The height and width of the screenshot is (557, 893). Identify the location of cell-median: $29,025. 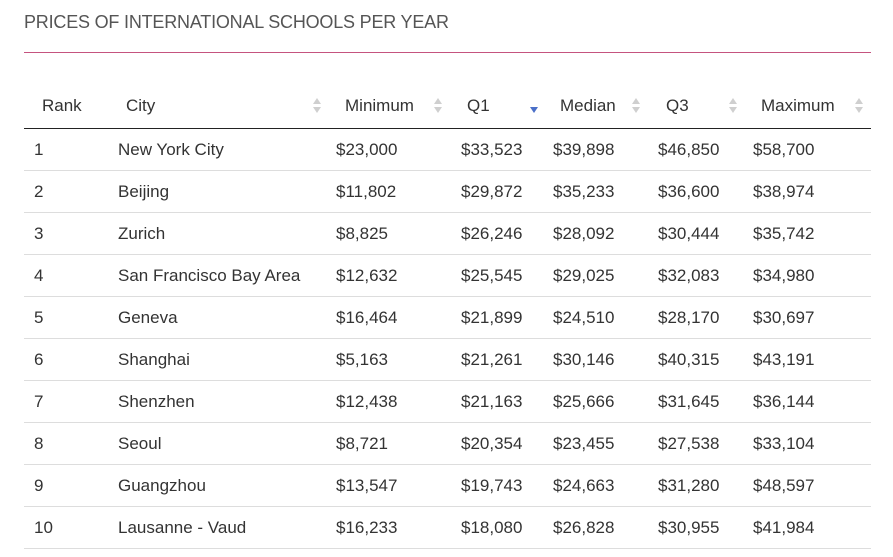
(596, 275).